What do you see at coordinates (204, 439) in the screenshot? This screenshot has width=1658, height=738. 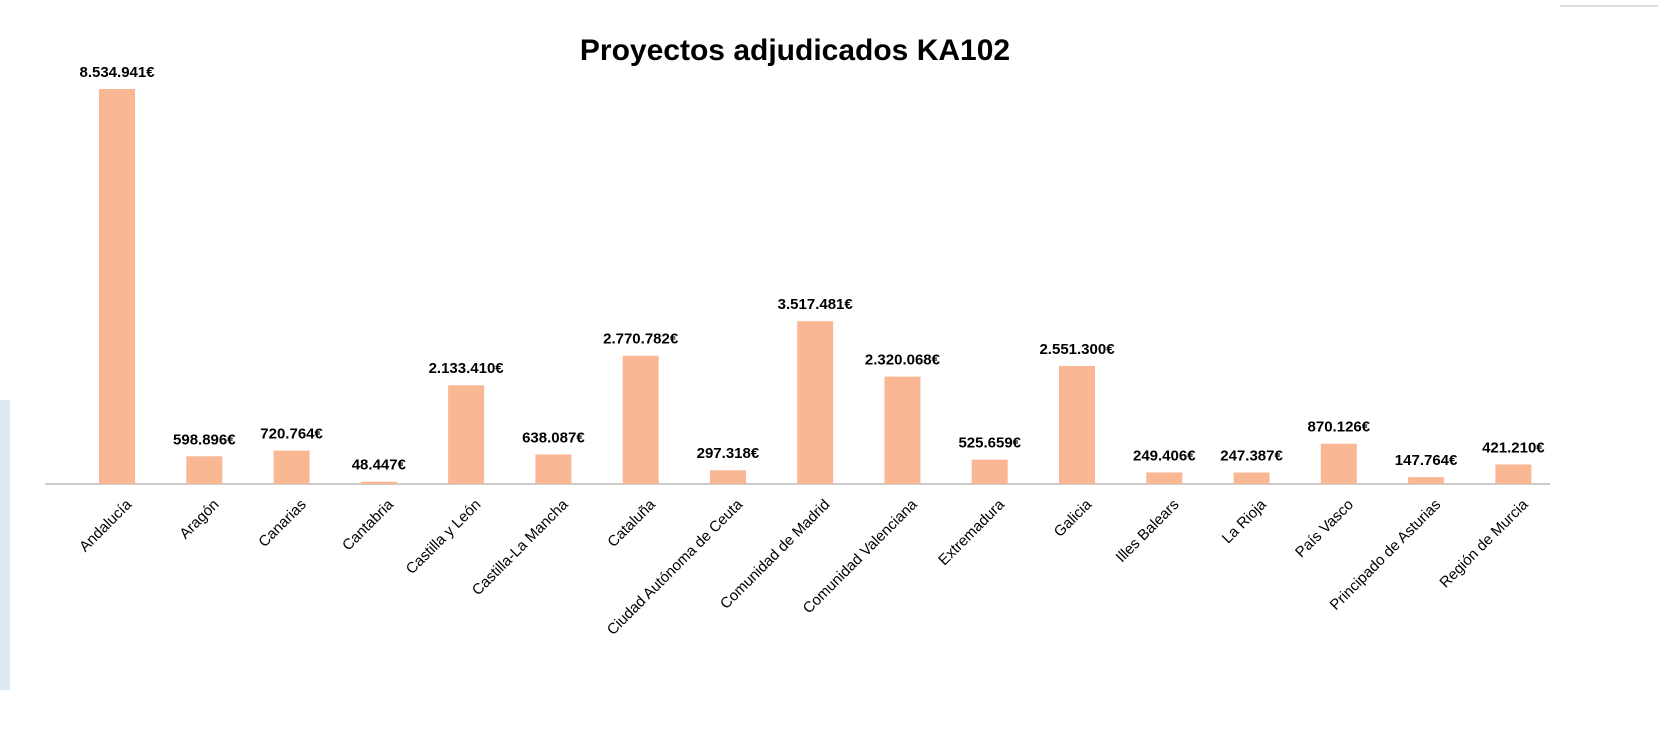 I see `data-label: 598.896€` at bounding box center [204, 439].